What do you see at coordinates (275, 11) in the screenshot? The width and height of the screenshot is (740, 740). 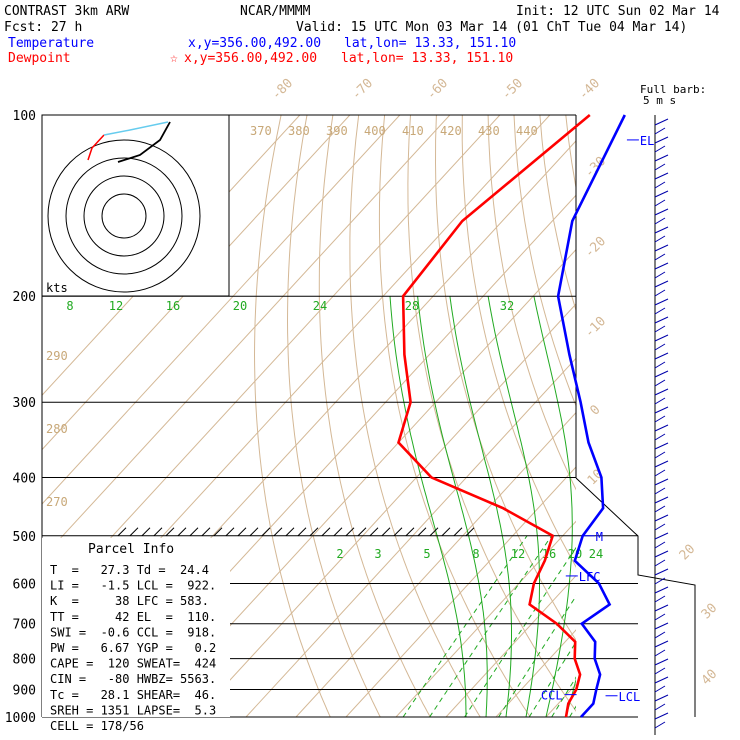 I see `center-title: NCAR/MMMM` at bounding box center [275, 11].